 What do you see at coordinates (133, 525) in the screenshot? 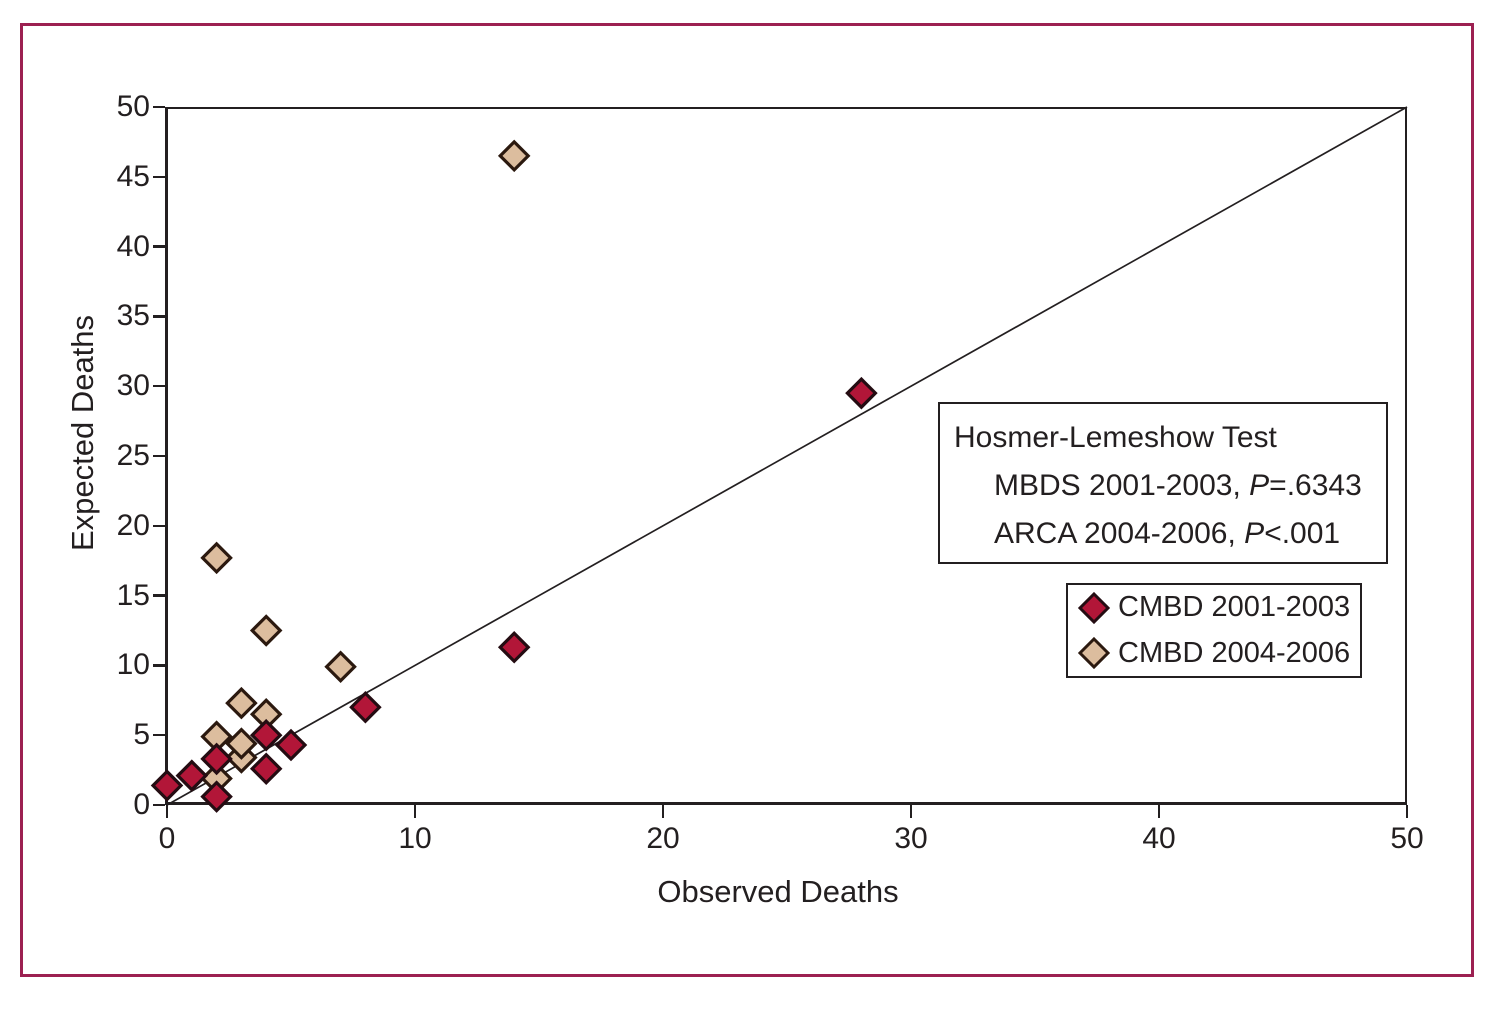
I see `y-tick-label: 20` at bounding box center [133, 525].